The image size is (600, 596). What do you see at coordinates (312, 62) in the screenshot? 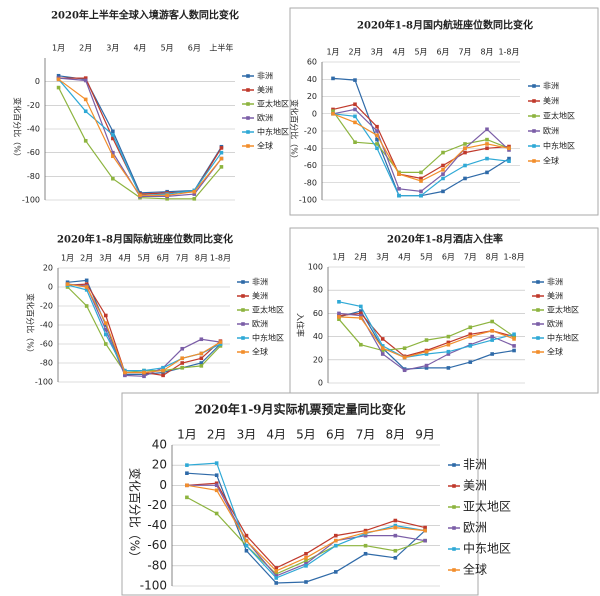
I see `y-tick-label: 60` at bounding box center [312, 62].